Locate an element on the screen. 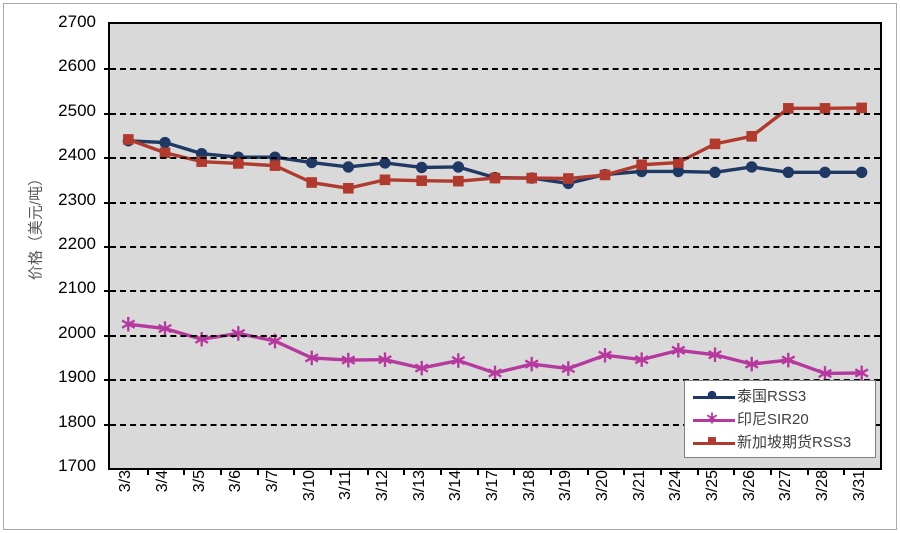  legend-label: 泰国RSS3 is located at coordinates (772, 396).